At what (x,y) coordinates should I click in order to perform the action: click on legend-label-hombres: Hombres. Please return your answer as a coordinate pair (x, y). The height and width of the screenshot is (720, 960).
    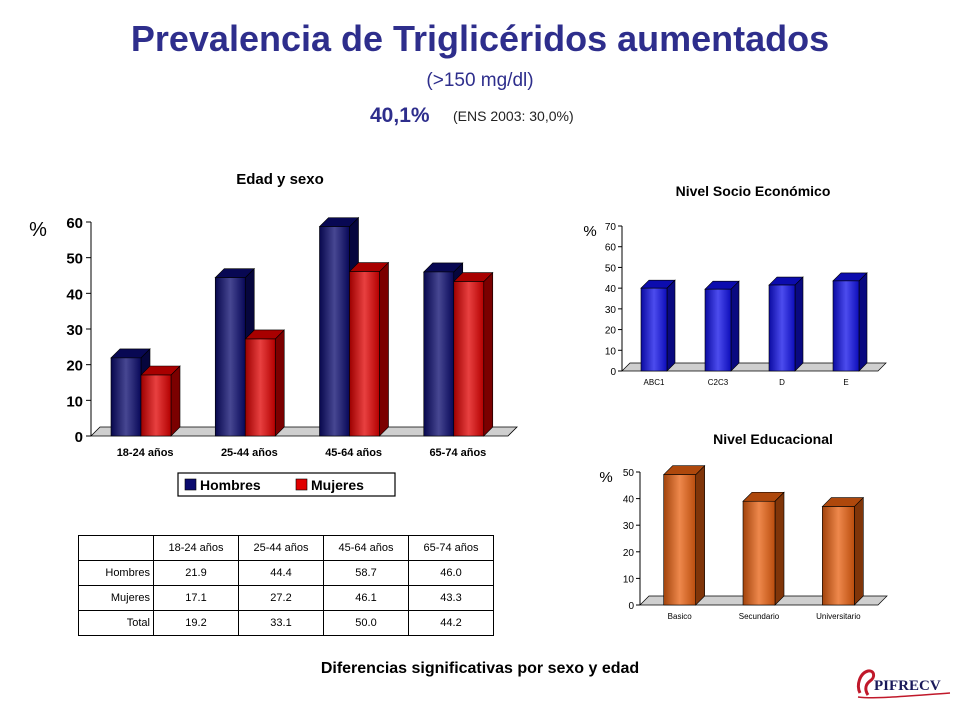
    Looking at the image, I should click on (230, 485).